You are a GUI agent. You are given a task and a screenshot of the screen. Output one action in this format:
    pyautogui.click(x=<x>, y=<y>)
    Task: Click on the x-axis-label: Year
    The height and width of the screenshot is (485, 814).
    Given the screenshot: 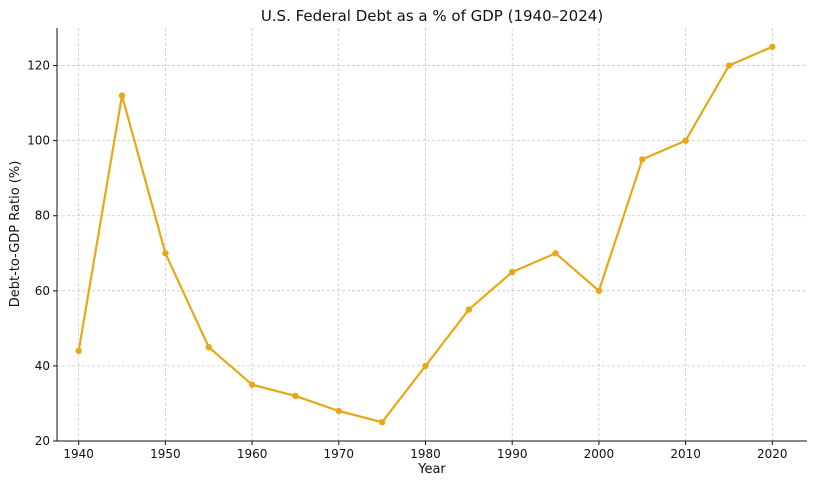 What is the action you would take?
    pyautogui.click(x=431, y=469)
    